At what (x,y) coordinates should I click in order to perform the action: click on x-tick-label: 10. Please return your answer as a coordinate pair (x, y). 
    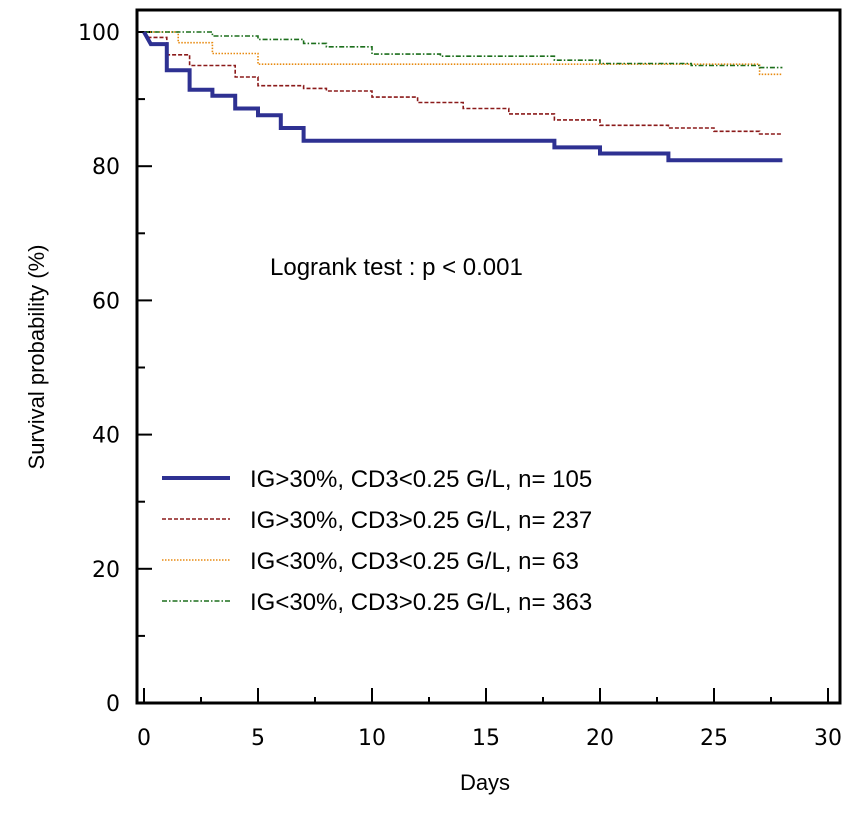
    Looking at the image, I should click on (372, 738).